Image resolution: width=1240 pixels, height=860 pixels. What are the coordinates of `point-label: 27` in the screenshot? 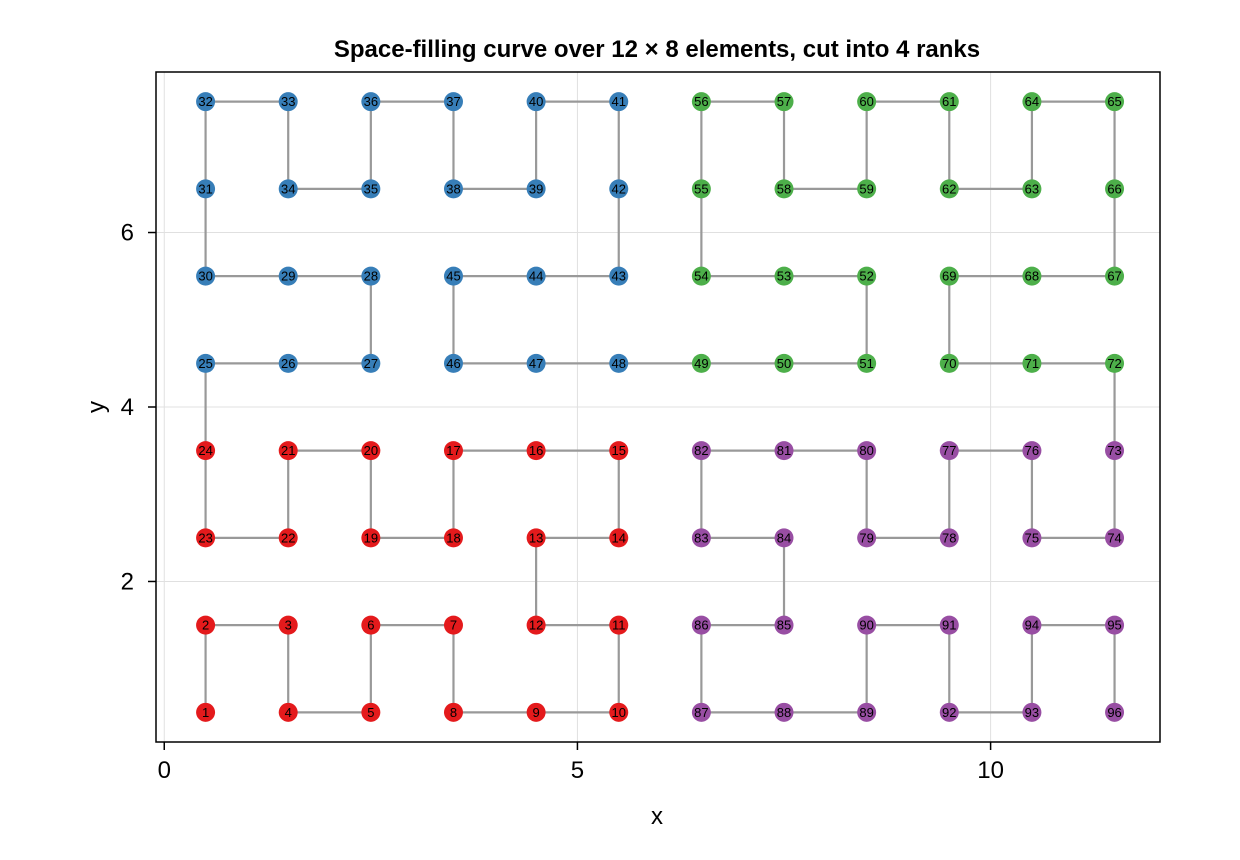 It's located at (371, 363).